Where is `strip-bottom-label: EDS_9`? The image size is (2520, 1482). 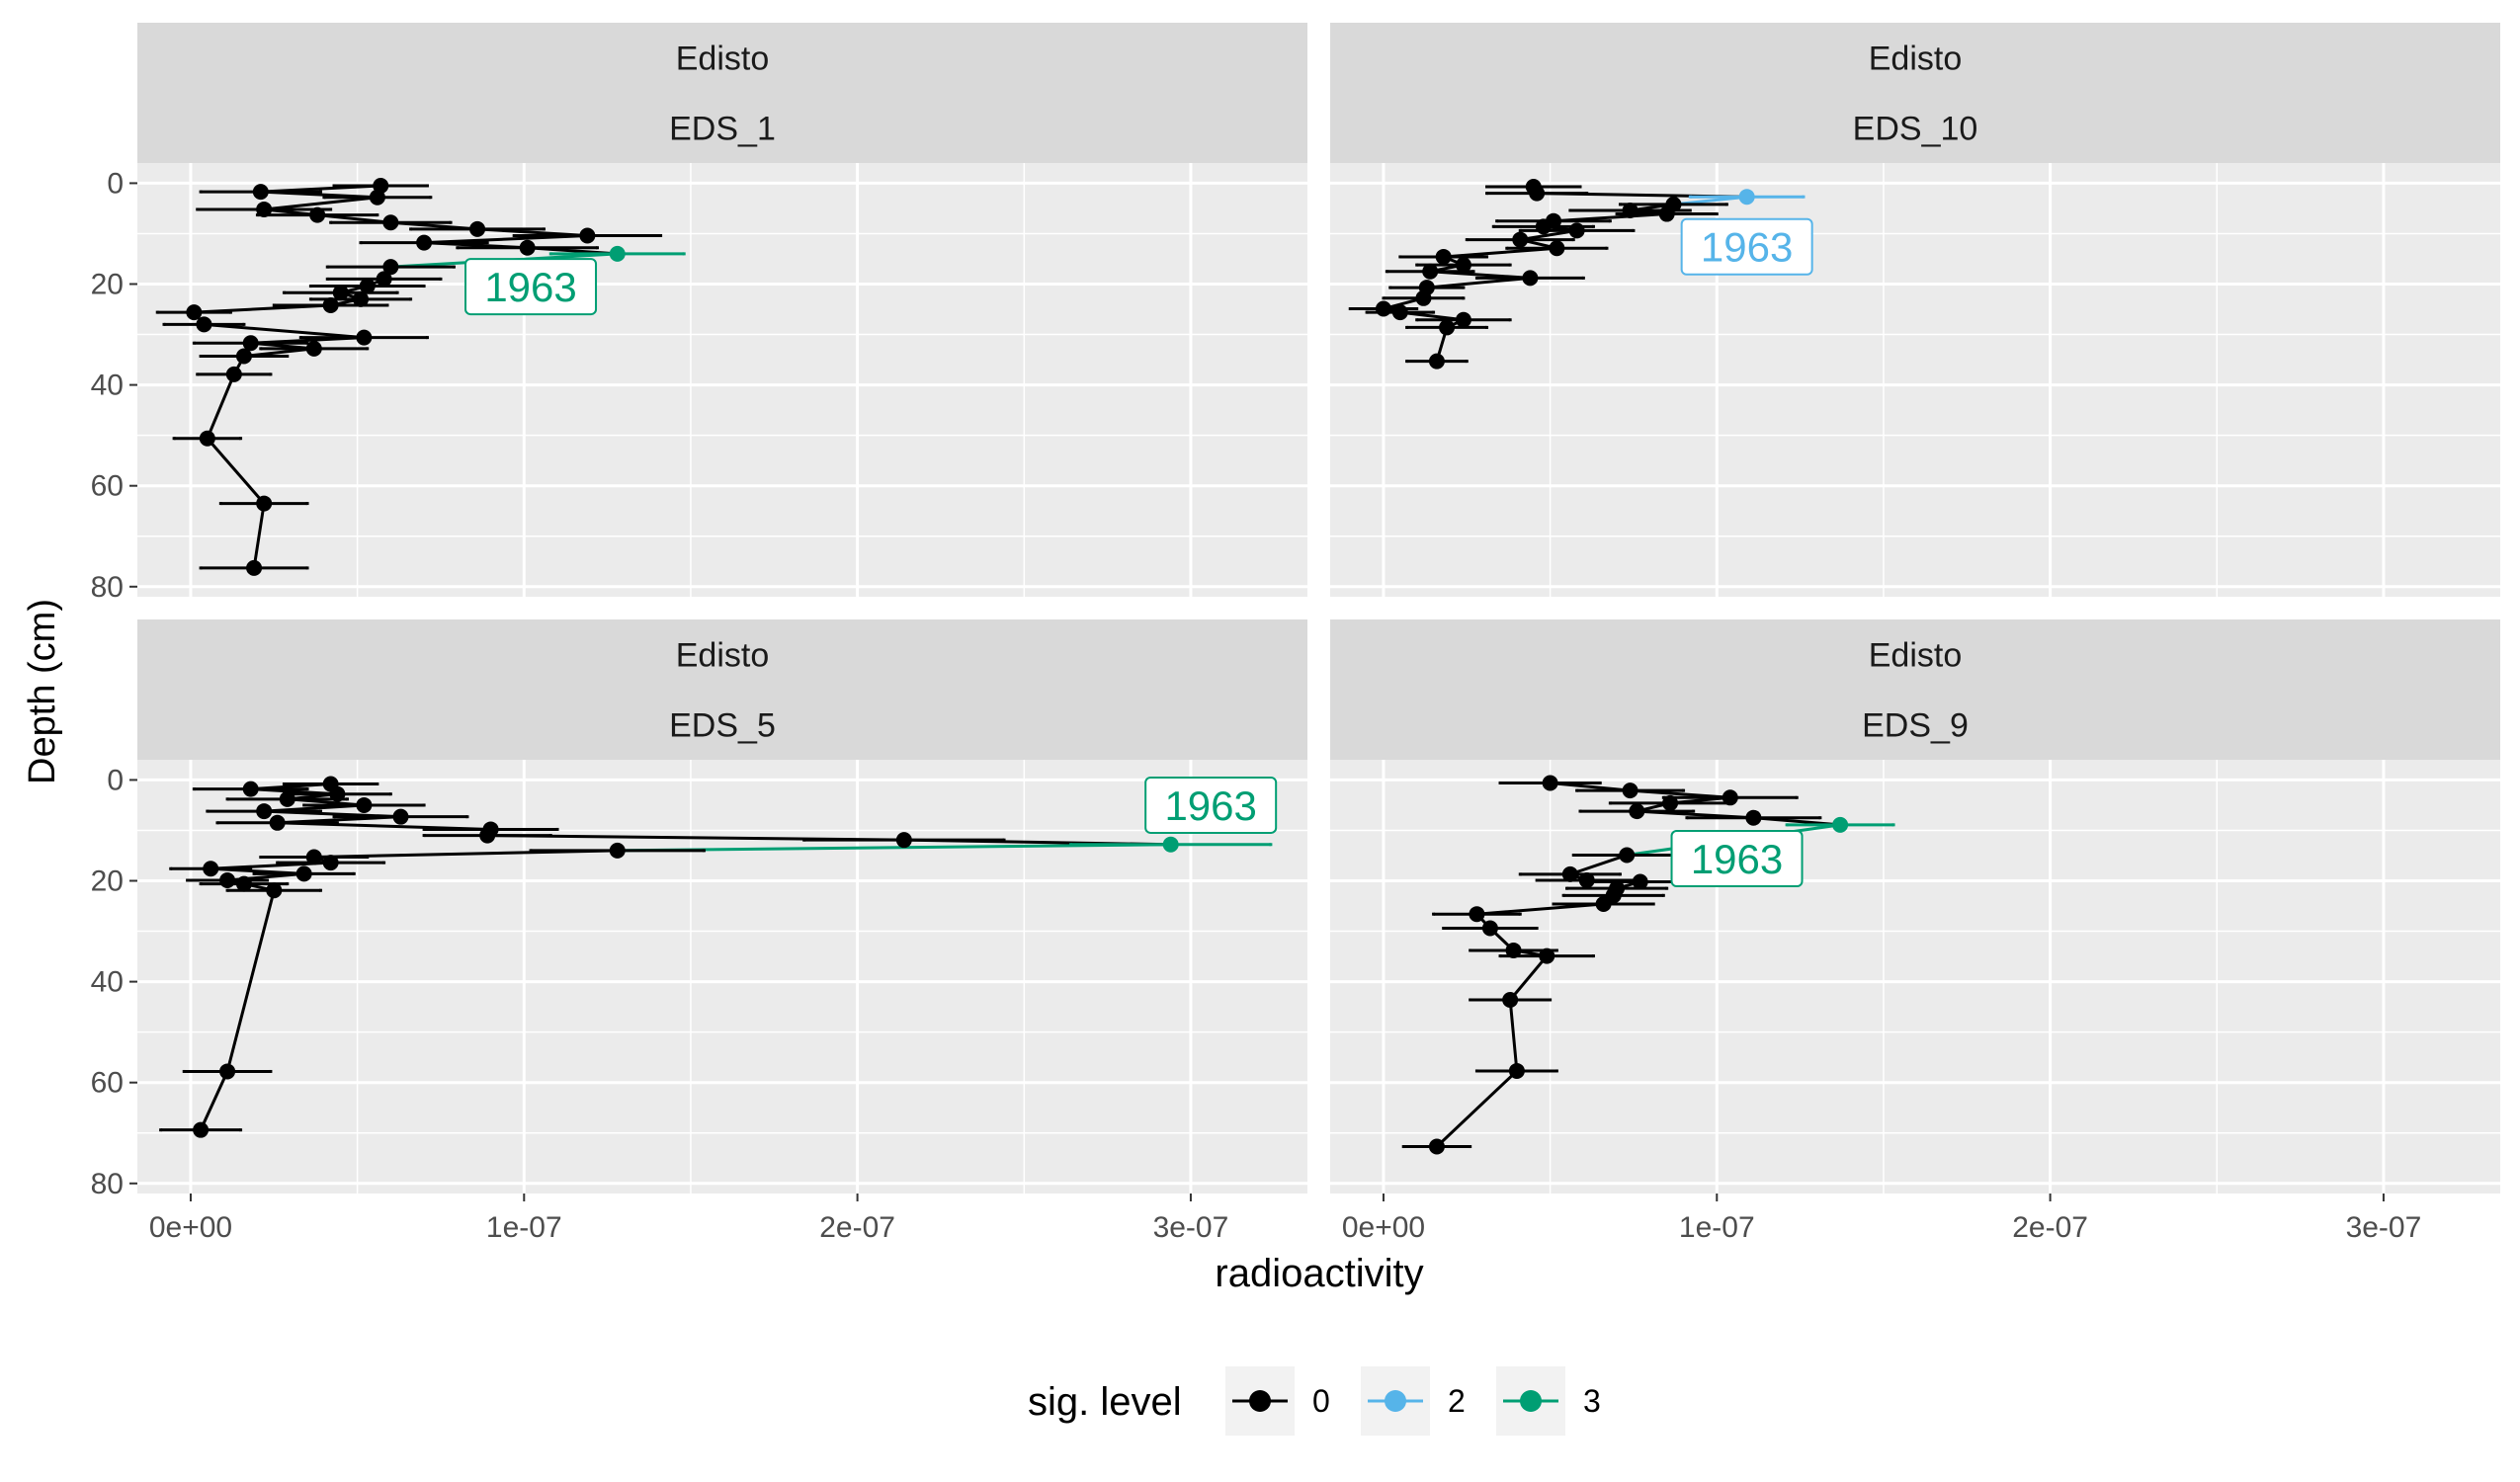 strip-bottom-label: EDS_9 is located at coordinates (1915, 726).